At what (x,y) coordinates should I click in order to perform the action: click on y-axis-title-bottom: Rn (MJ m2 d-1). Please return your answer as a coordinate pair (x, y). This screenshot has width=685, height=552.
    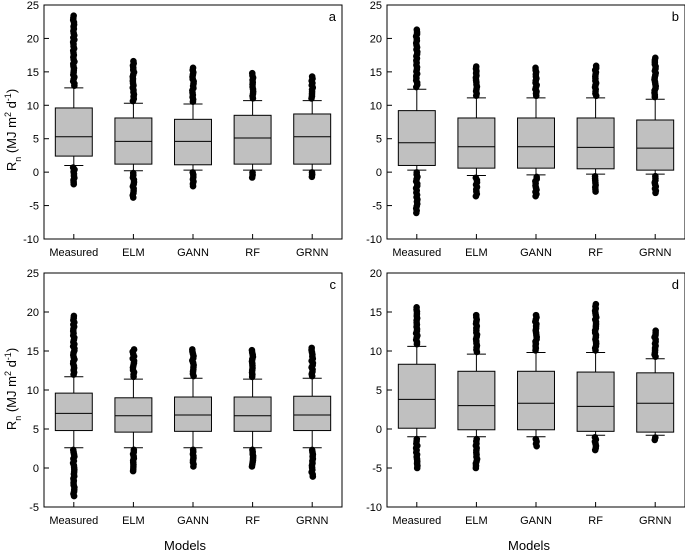
    Looking at the image, I should click on (13, 389).